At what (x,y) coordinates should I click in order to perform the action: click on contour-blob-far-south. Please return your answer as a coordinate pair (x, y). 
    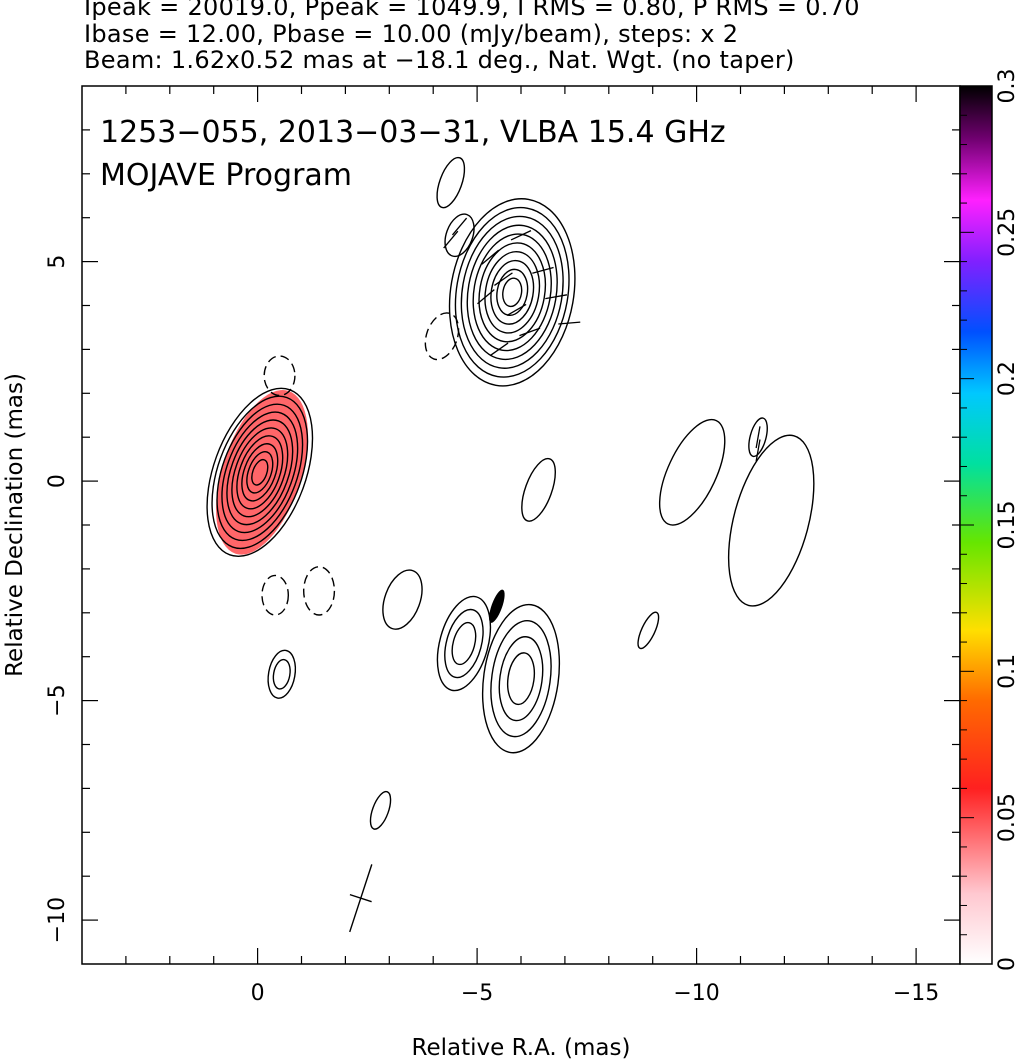
    Looking at the image, I should click on (380, 810).